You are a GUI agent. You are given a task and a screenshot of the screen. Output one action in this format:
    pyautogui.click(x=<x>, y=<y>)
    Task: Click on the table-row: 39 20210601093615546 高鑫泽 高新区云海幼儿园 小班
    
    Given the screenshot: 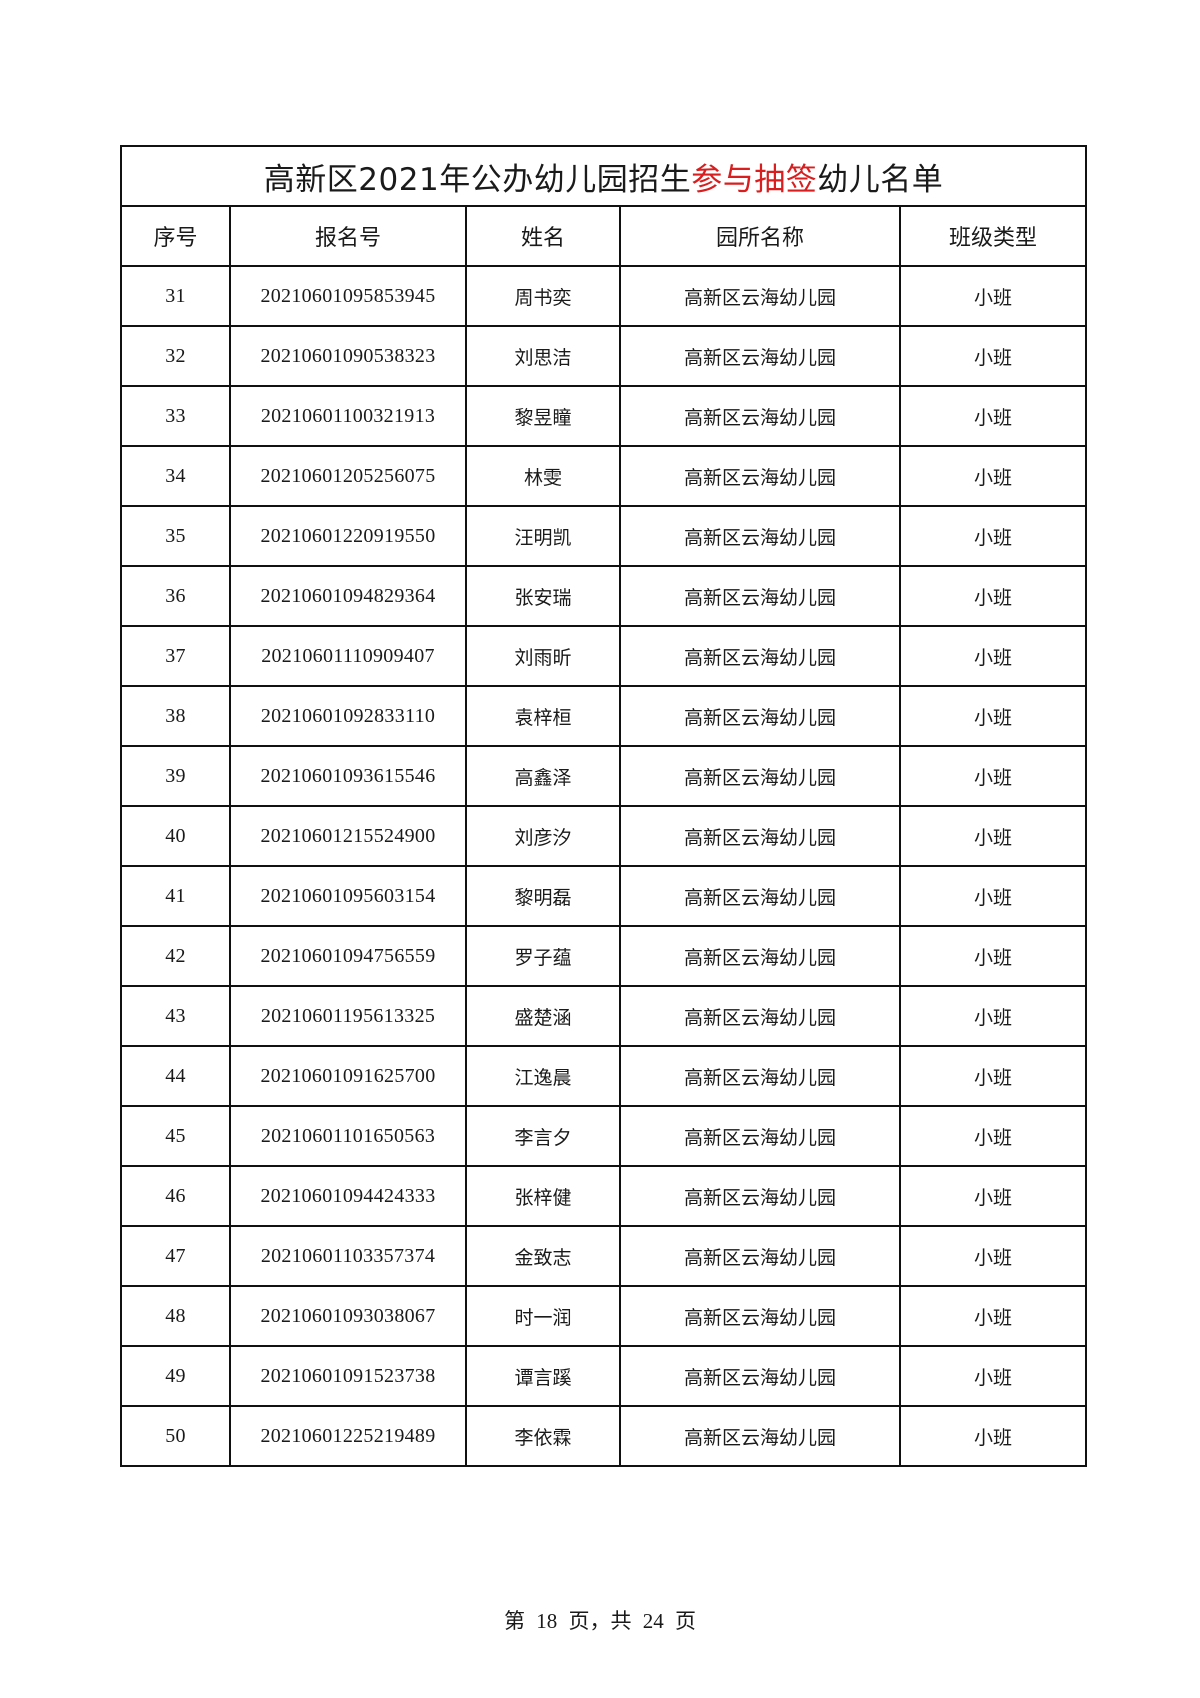 What is the action you would take?
    pyautogui.click(x=603, y=776)
    